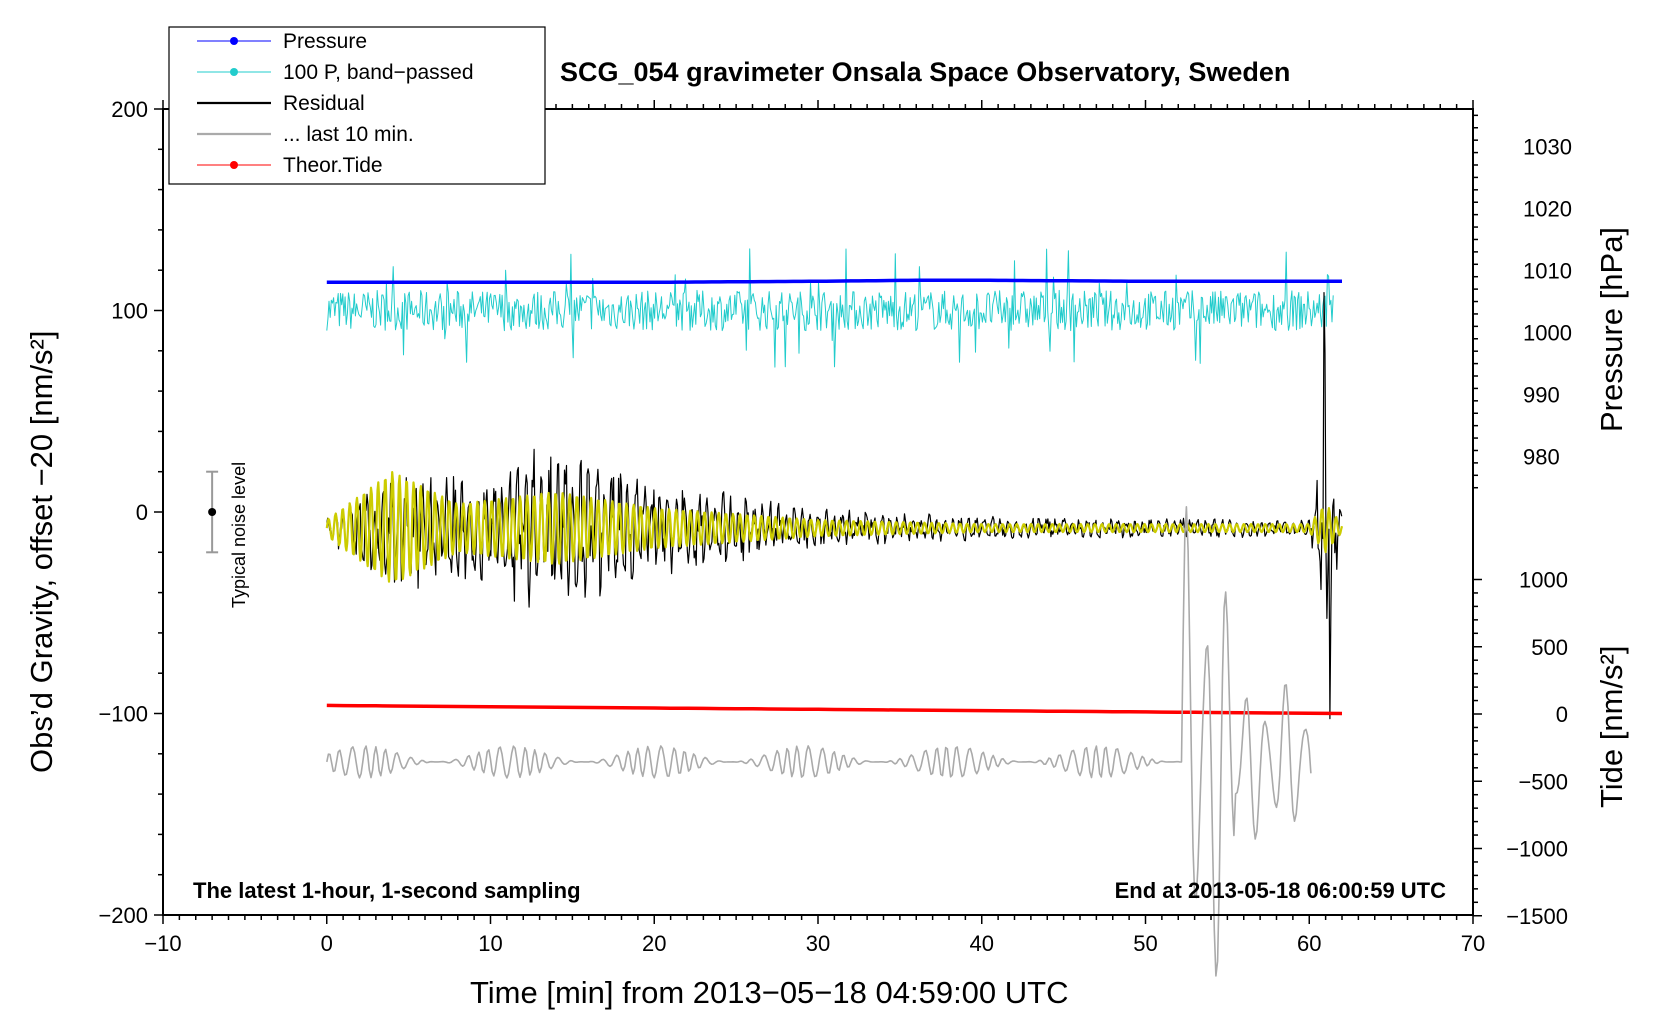 Image resolution: width=1660 pixels, height=1020 pixels. What do you see at coordinates (325, 41) in the screenshot?
I see `legend-label: Pressure` at bounding box center [325, 41].